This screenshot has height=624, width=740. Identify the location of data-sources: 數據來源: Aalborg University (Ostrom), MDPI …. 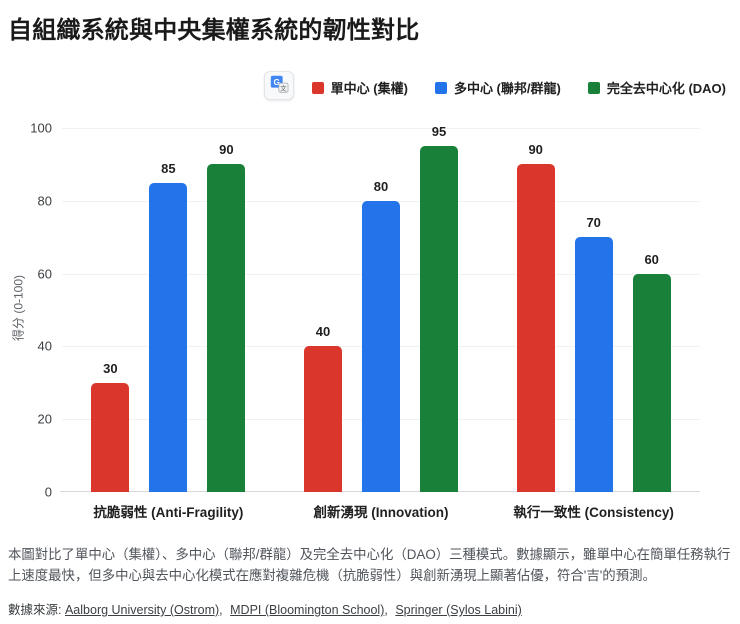
(265, 608).